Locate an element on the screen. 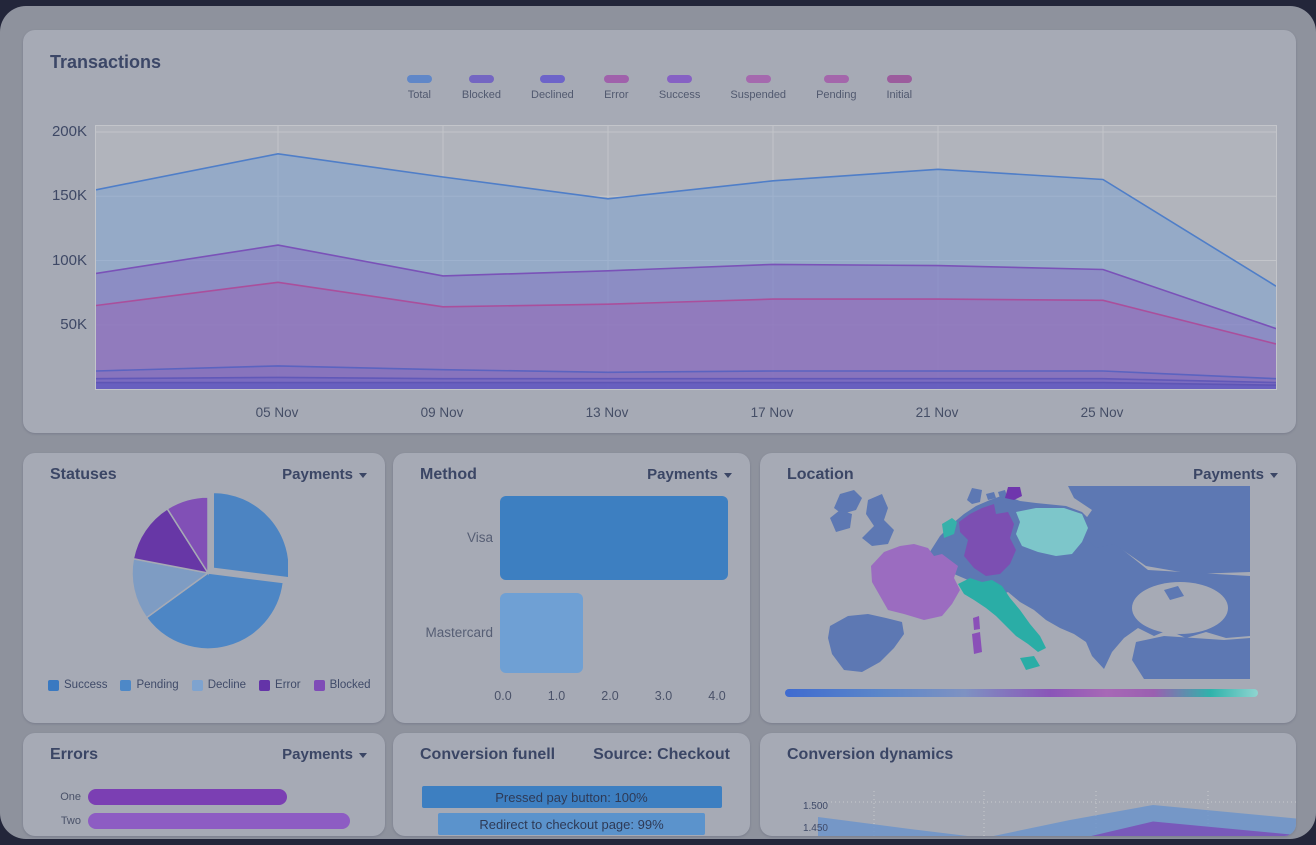 This screenshot has width=1316, height=845. pie-legend-item: Error is located at coordinates (280, 685).